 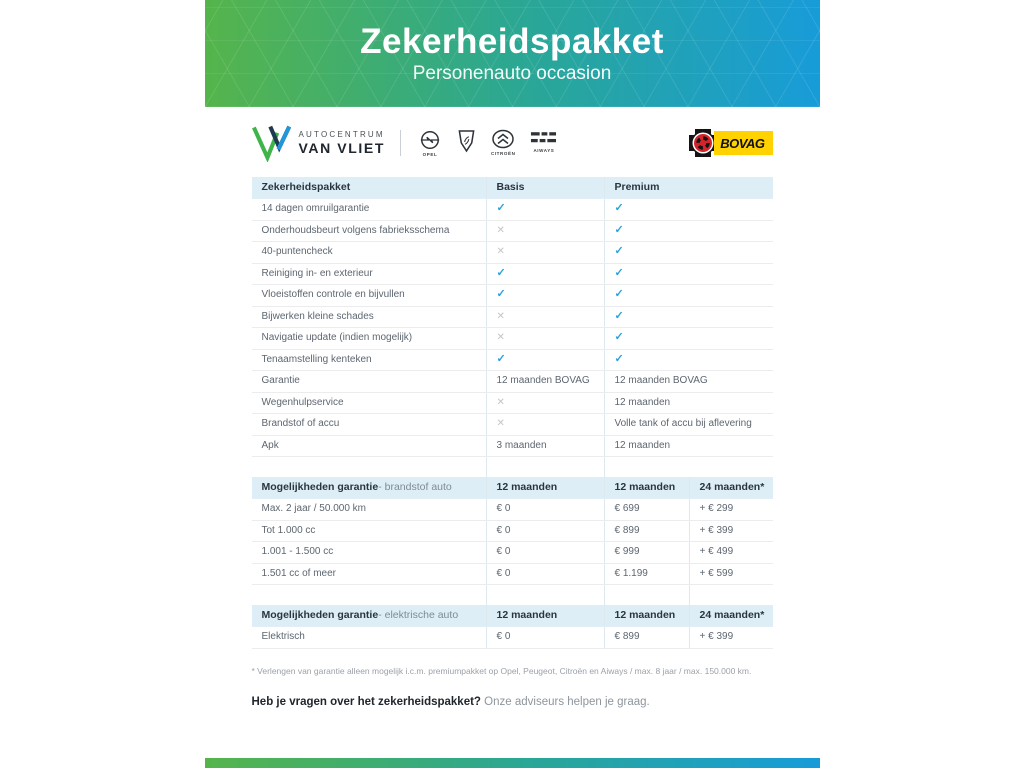 I want to click on row-label: Navigatie update (indien mogelijk), so click(x=369, y=338).